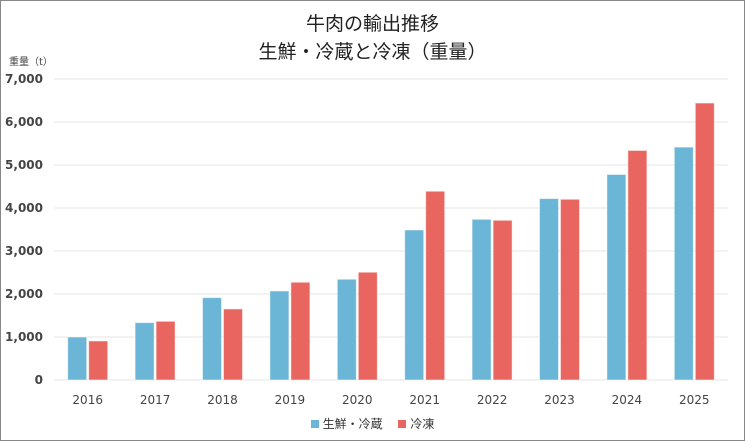 The width and height of the screenshot is (745, 441). What do you see at coordinates (155, 400) in the screenshot?
I see `x-tick-label: 2017` at bounding box center [155, 400].